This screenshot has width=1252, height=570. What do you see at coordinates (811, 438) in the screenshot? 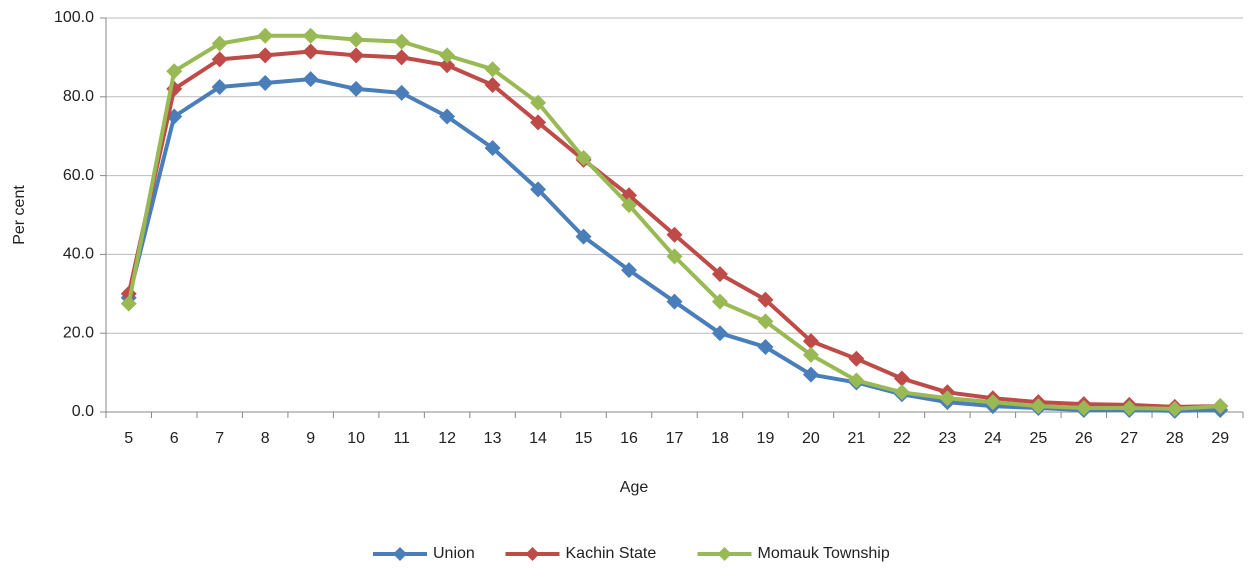
I see `x-tick-label: 20` at bounding box center [811, 438].